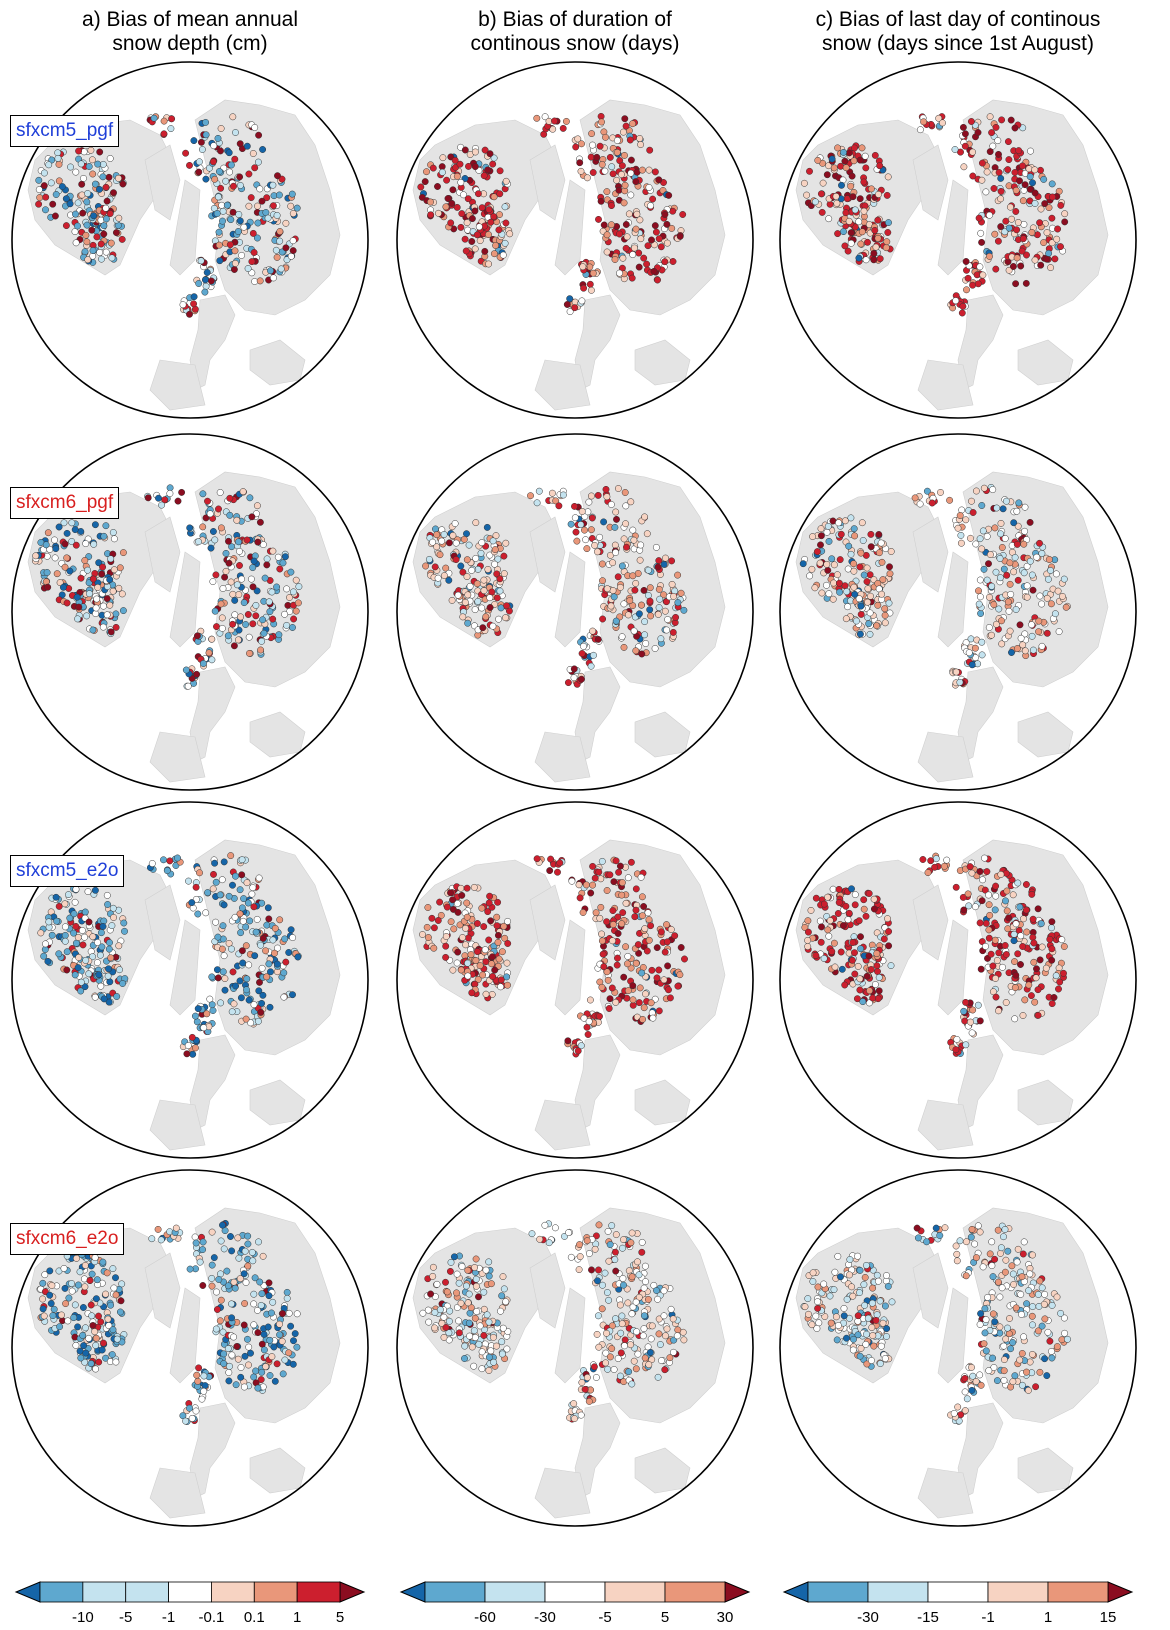  Describe the element at coordinates (935, 1323) in the screenshot. I see `station-points` at that location.